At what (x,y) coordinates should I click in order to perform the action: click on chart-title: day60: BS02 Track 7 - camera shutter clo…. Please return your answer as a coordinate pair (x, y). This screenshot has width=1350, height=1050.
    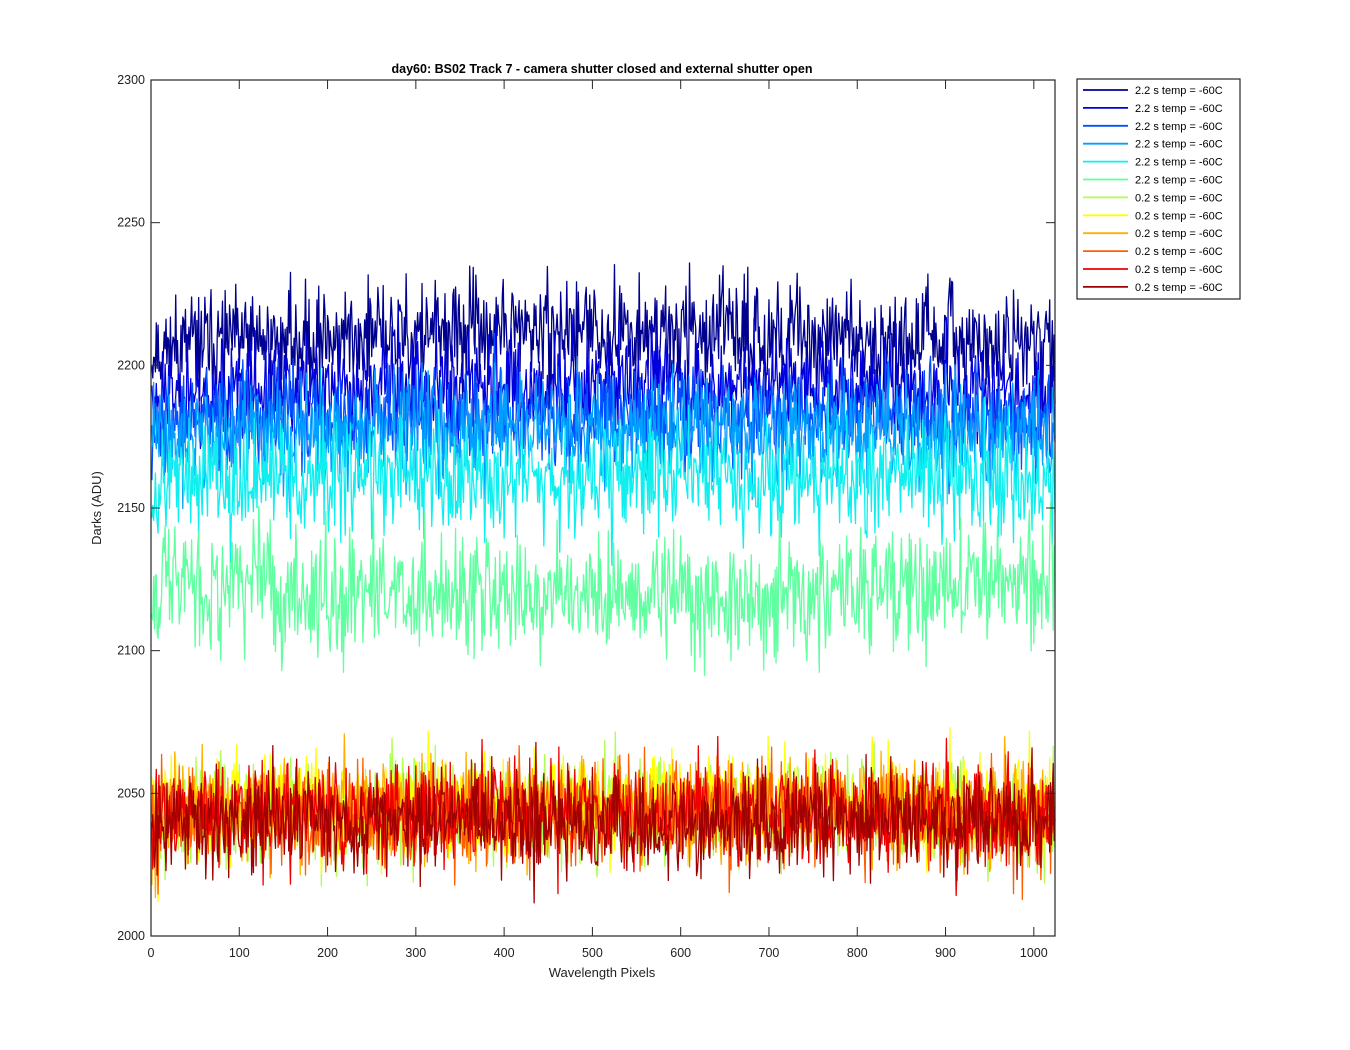
    Looking at the image, I should click on (602, 69).